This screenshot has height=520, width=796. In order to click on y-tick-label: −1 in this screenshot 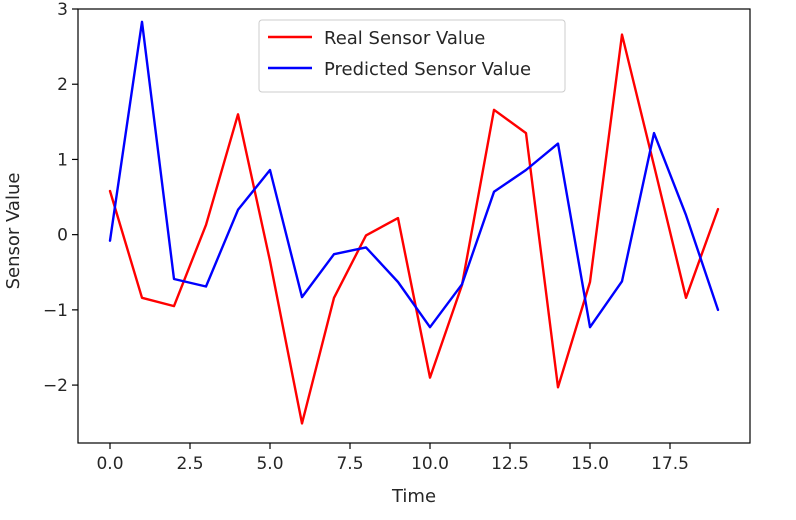, I will do `click(55, 311)`.